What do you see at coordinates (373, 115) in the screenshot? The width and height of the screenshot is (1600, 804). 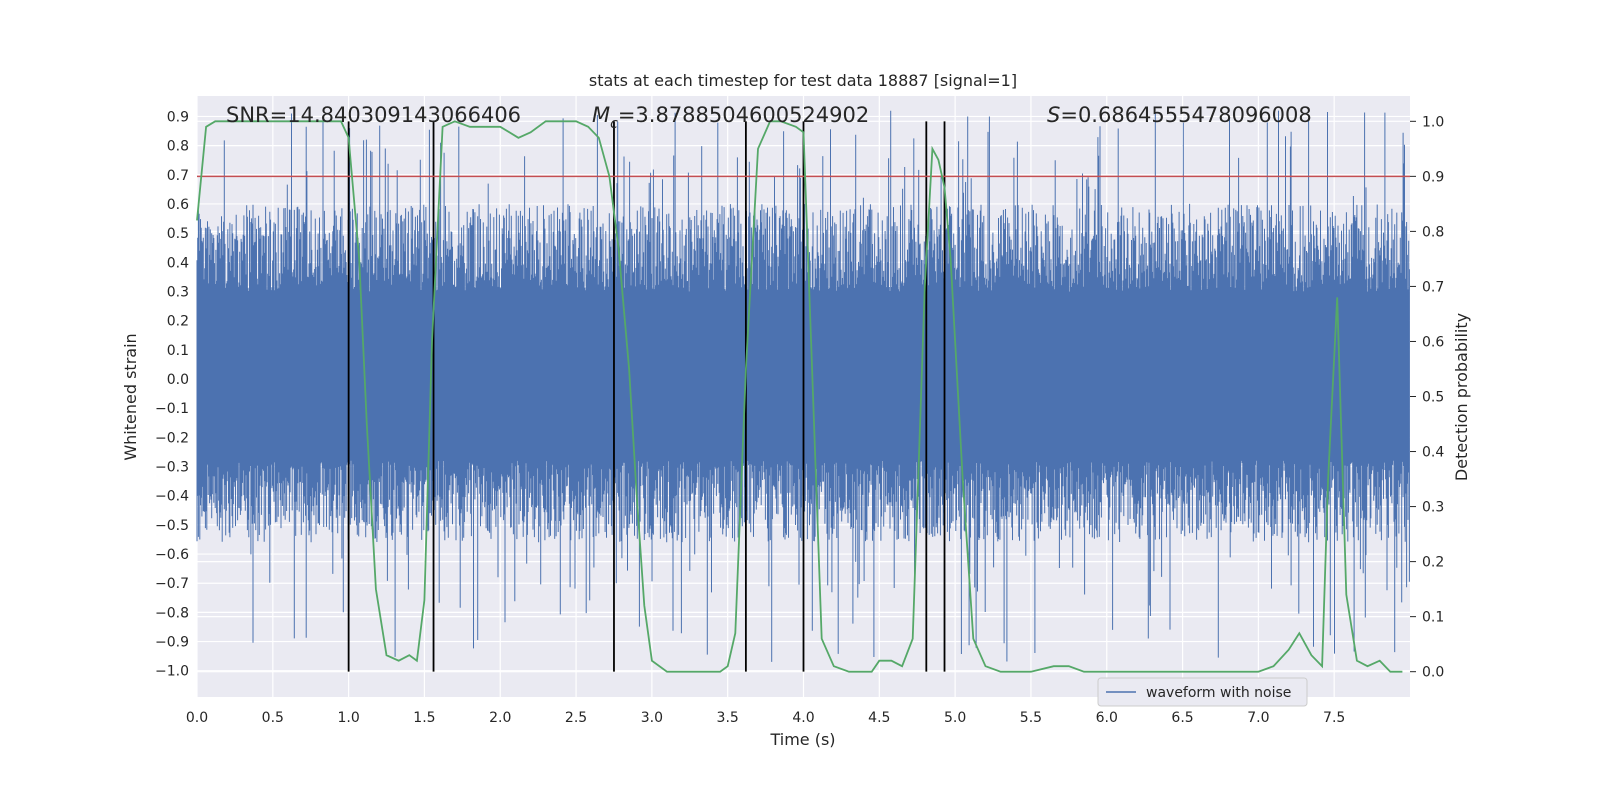 I see `snr-annotation: SNR=14.840309143066406` at bounding box center [373, 115].